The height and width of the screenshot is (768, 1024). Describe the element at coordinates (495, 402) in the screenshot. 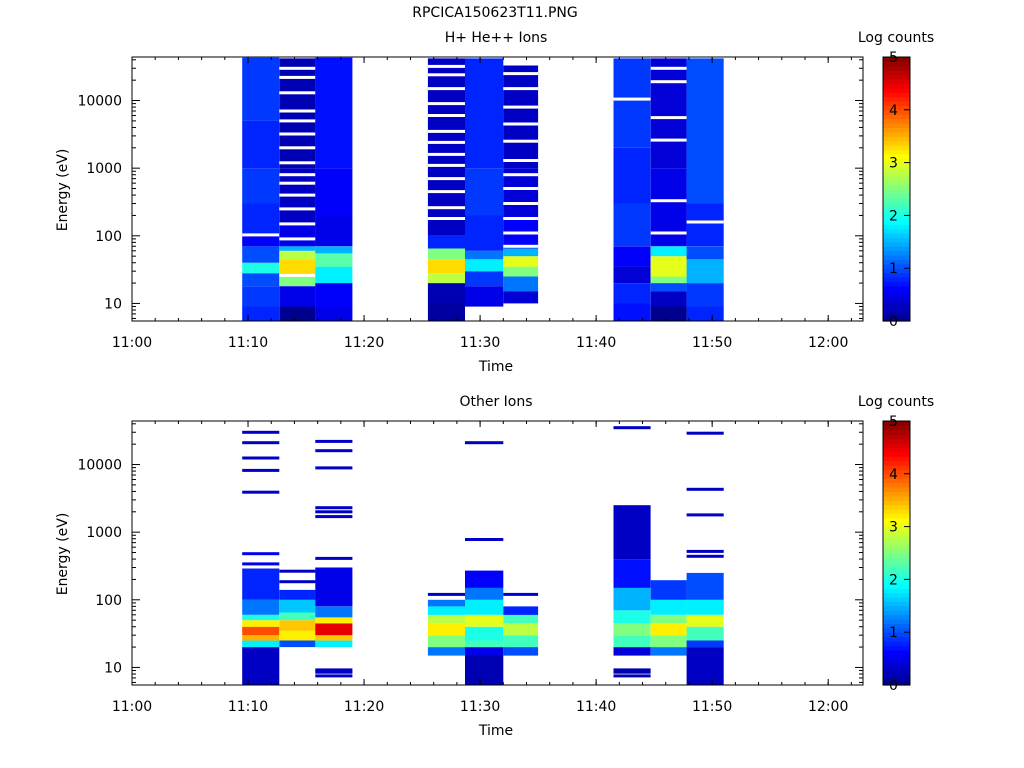

I see `panel-title: Other Ions` at that location.